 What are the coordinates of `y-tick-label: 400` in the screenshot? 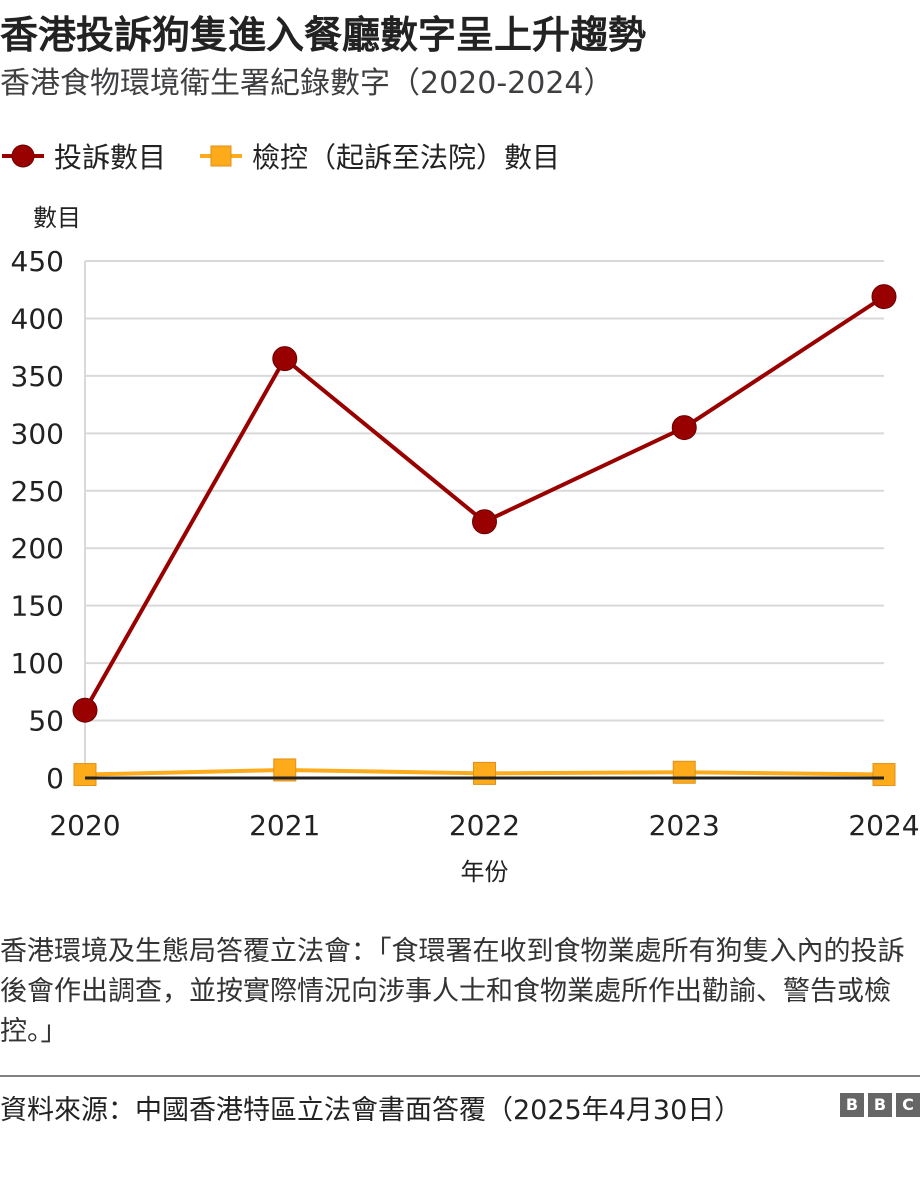 It's located at (37, 318).